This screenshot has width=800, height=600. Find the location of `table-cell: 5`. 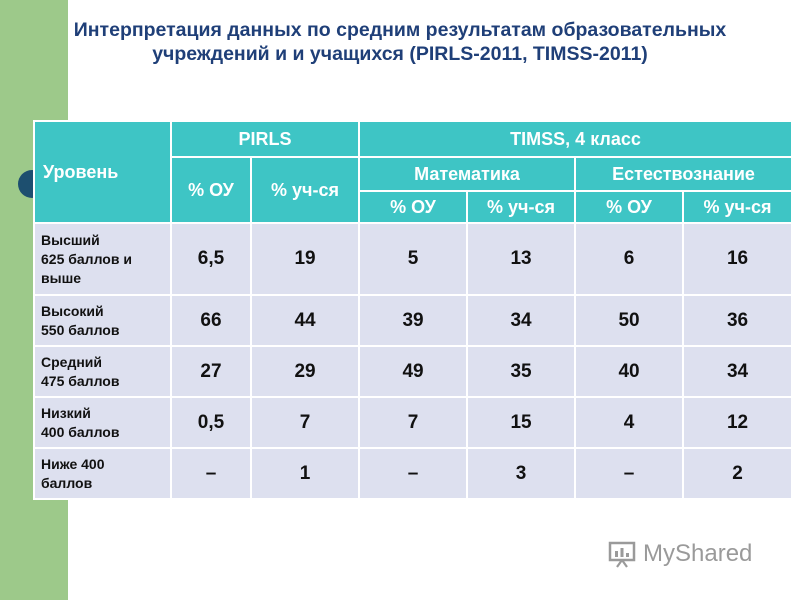

table-cell: 5 is located at coordinates (413, 259).